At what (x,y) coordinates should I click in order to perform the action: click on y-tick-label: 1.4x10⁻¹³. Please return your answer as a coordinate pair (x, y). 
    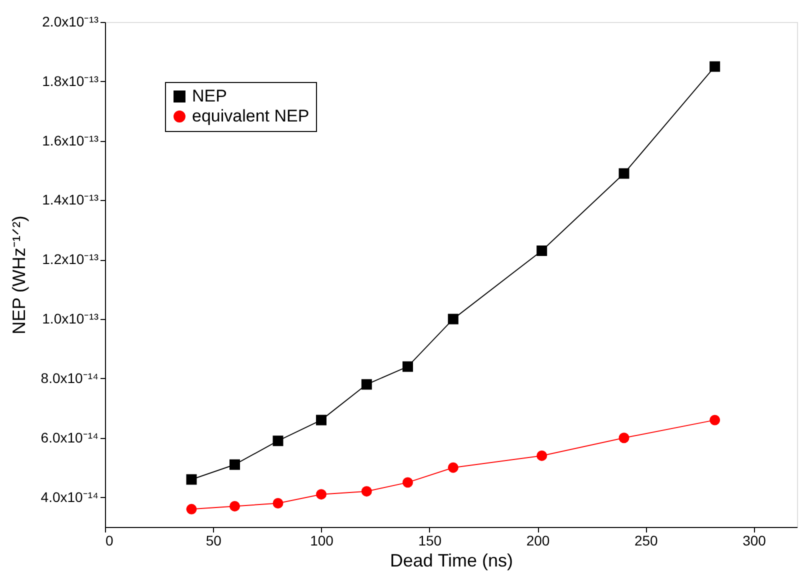
    Looking at the image, I should click on (70, 200).